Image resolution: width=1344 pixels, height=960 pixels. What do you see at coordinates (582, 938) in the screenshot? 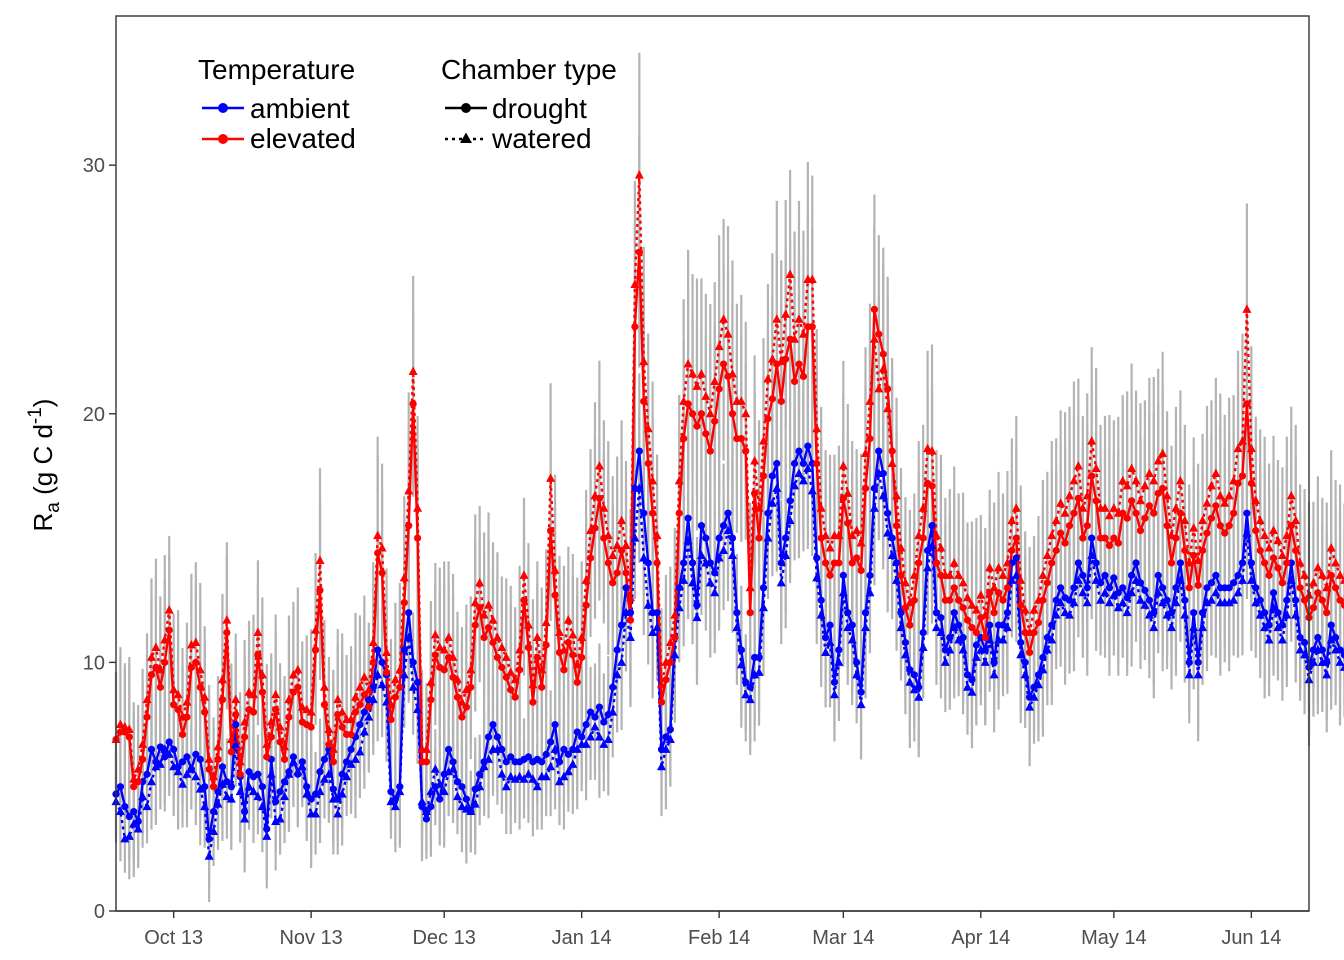
I see `x-tick-label: Jan 14` at bounding box center [582, 938].